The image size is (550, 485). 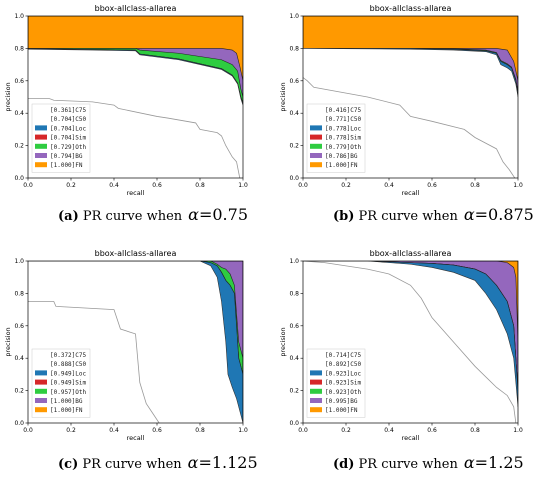 What do you see at coordinates (511, 214) in the screenshot?
I see `caption-value: 0.875` at bounding box center [511, 214].